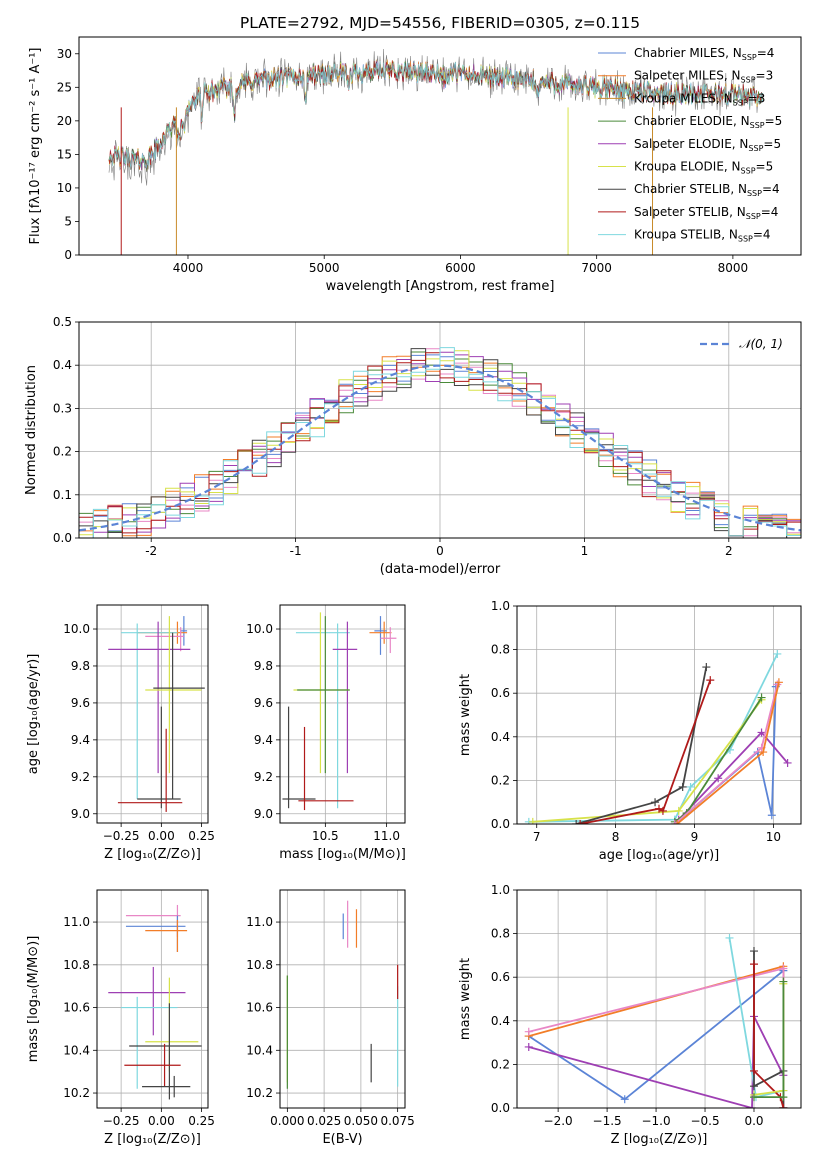 The height and width of the screenshot is (1170, 819). Describe the element at coordinates (558, 1121) in the screenshot. I see `x-tick-label: −2.0` at that location.